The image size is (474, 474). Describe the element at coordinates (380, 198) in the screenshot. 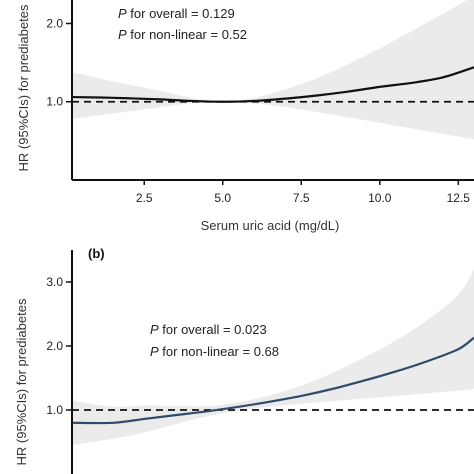

I see `x-tick-label-a-3: 10.0` at that location.